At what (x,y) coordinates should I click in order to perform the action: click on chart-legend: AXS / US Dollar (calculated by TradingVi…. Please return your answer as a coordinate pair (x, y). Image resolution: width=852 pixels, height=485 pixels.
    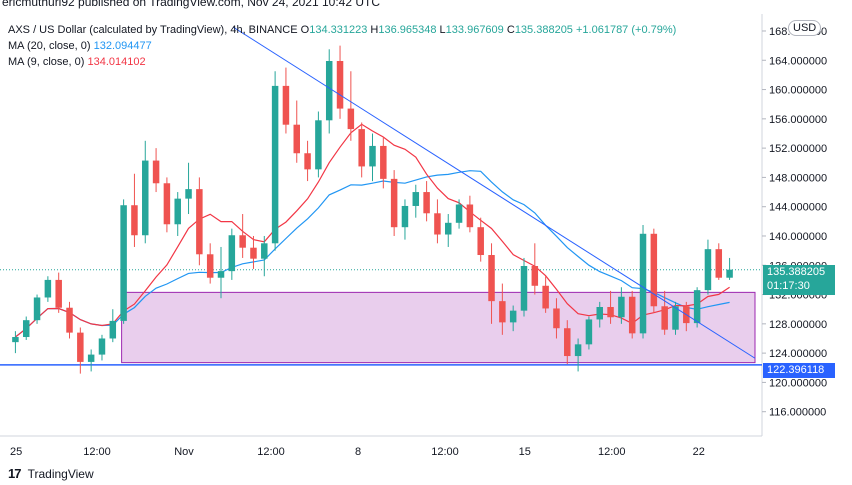
    Looking at the image, I should click on (342, 46).